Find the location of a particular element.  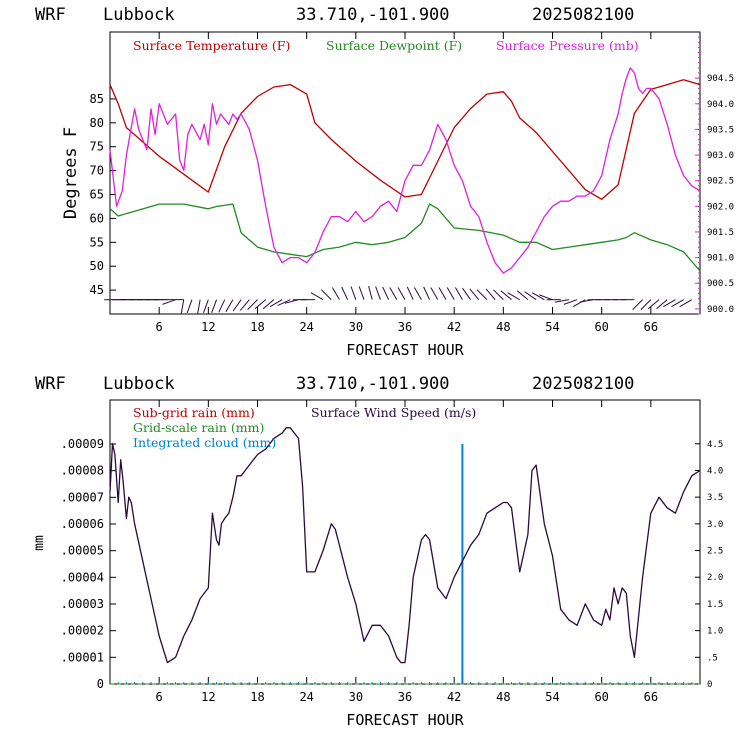

y2-tick-label: 900.5 is located at coordinates (720, 284).